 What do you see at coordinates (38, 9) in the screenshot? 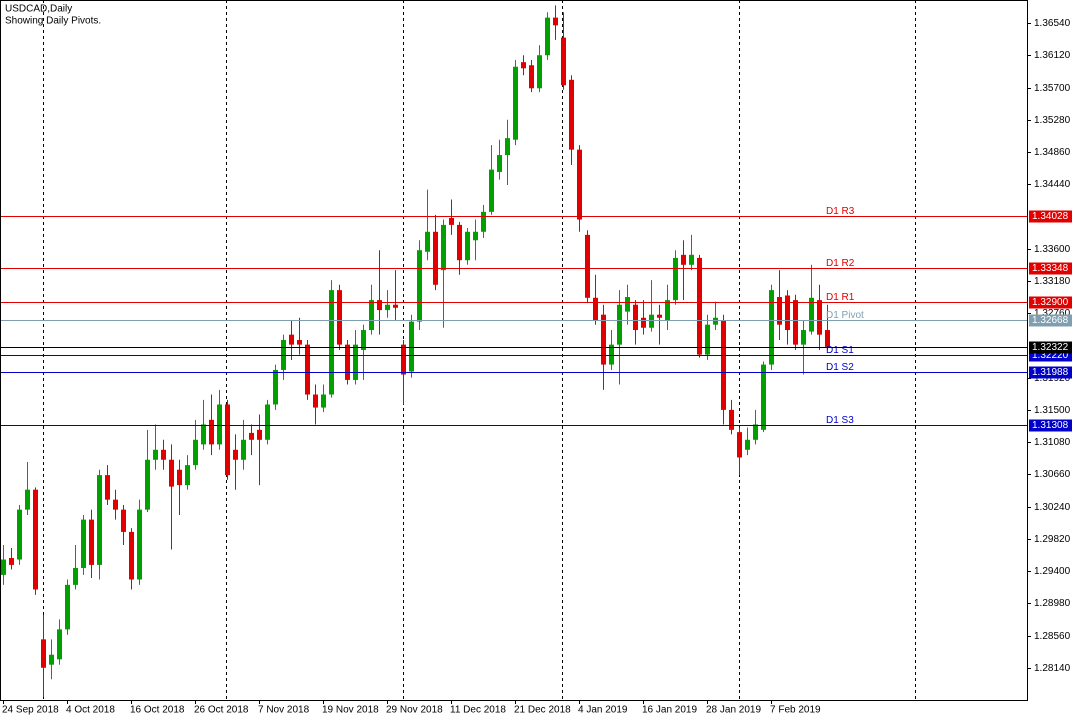
I see `chart-title: USDCAD,Daily` at bounding box center [38, 9].